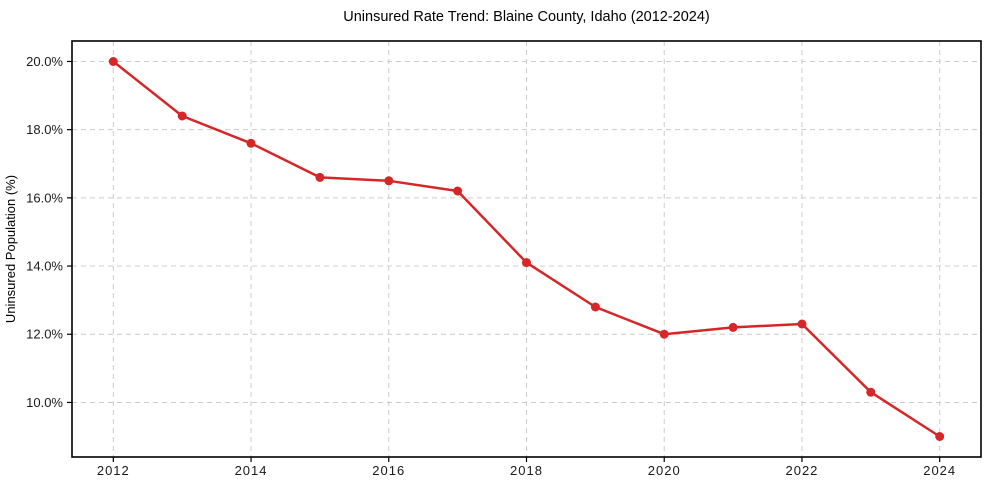 The width and height of the screenshot is (989, 490). What do you see at coordinates (801, 470) in the screenshot?
I see `x-tick-label: 2022` at bounding box center [801, 470].